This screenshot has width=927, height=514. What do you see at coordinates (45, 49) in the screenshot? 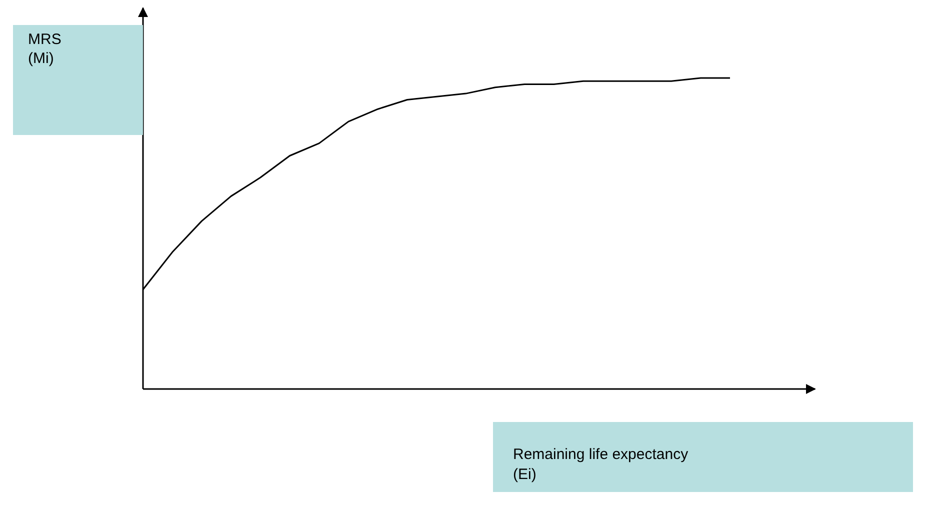
I see `y-axis-title: MRS (Mi)` at bounding box center [45, 49].